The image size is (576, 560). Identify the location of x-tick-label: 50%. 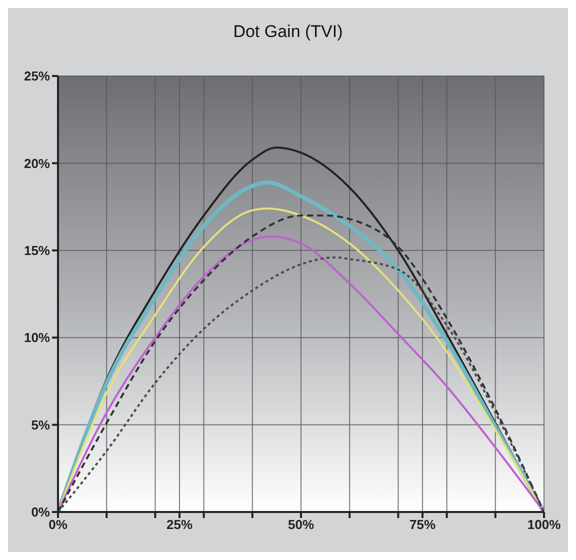
(301, 524).